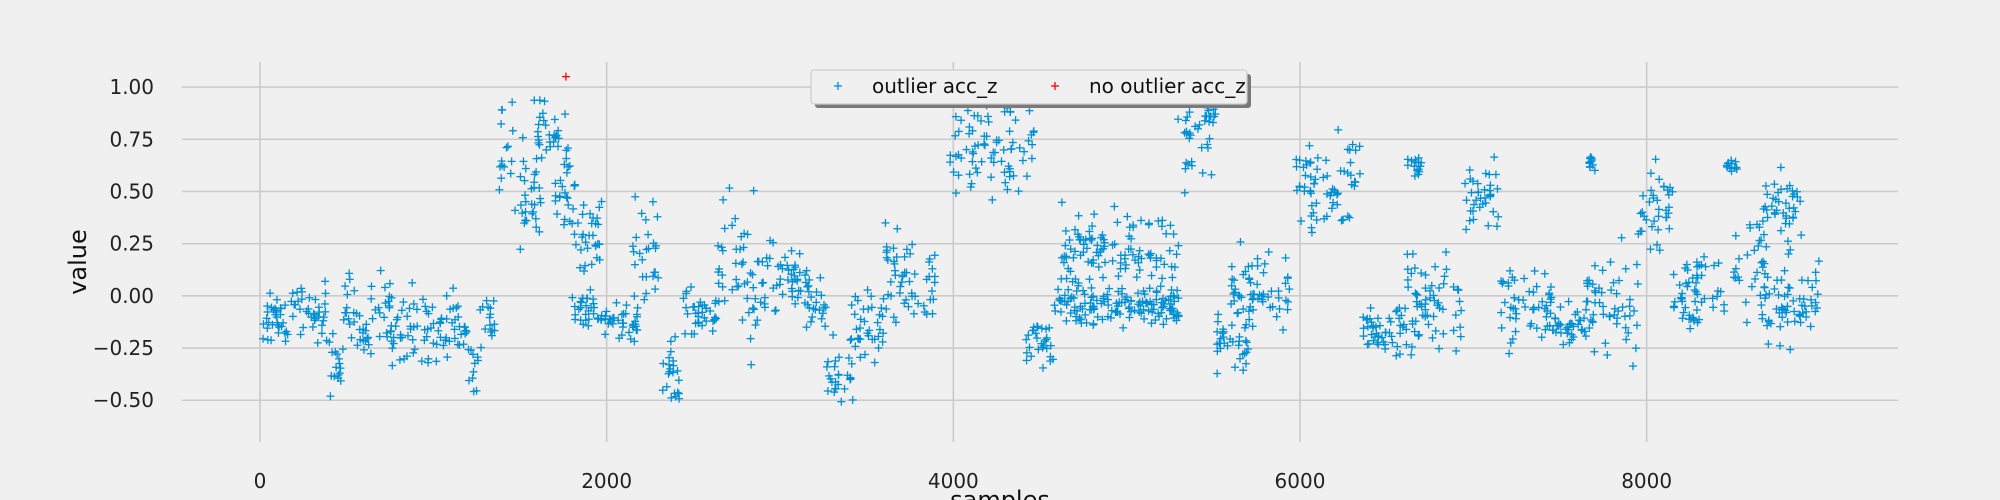  I want to click on y-tick-label: 0.75, so click(131, 139).